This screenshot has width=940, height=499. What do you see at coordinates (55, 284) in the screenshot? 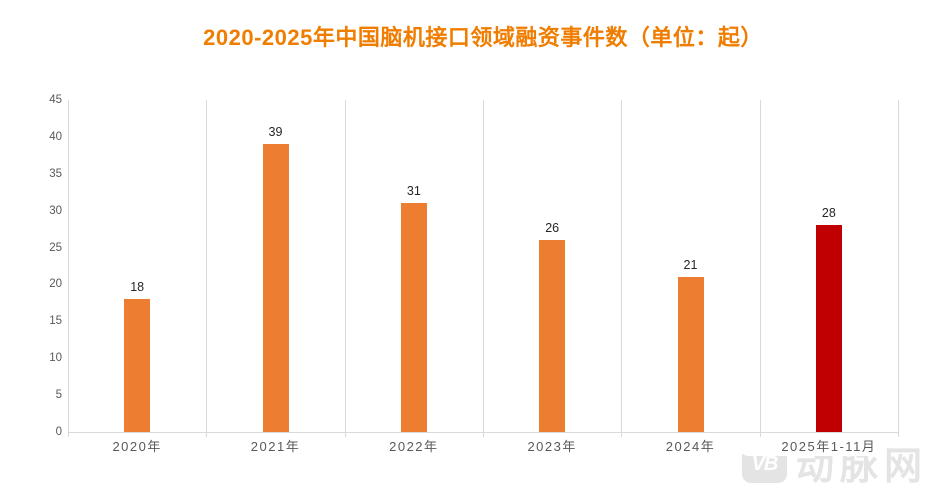
I see `y-tick-label: 20` at bounding box center [55, 284].